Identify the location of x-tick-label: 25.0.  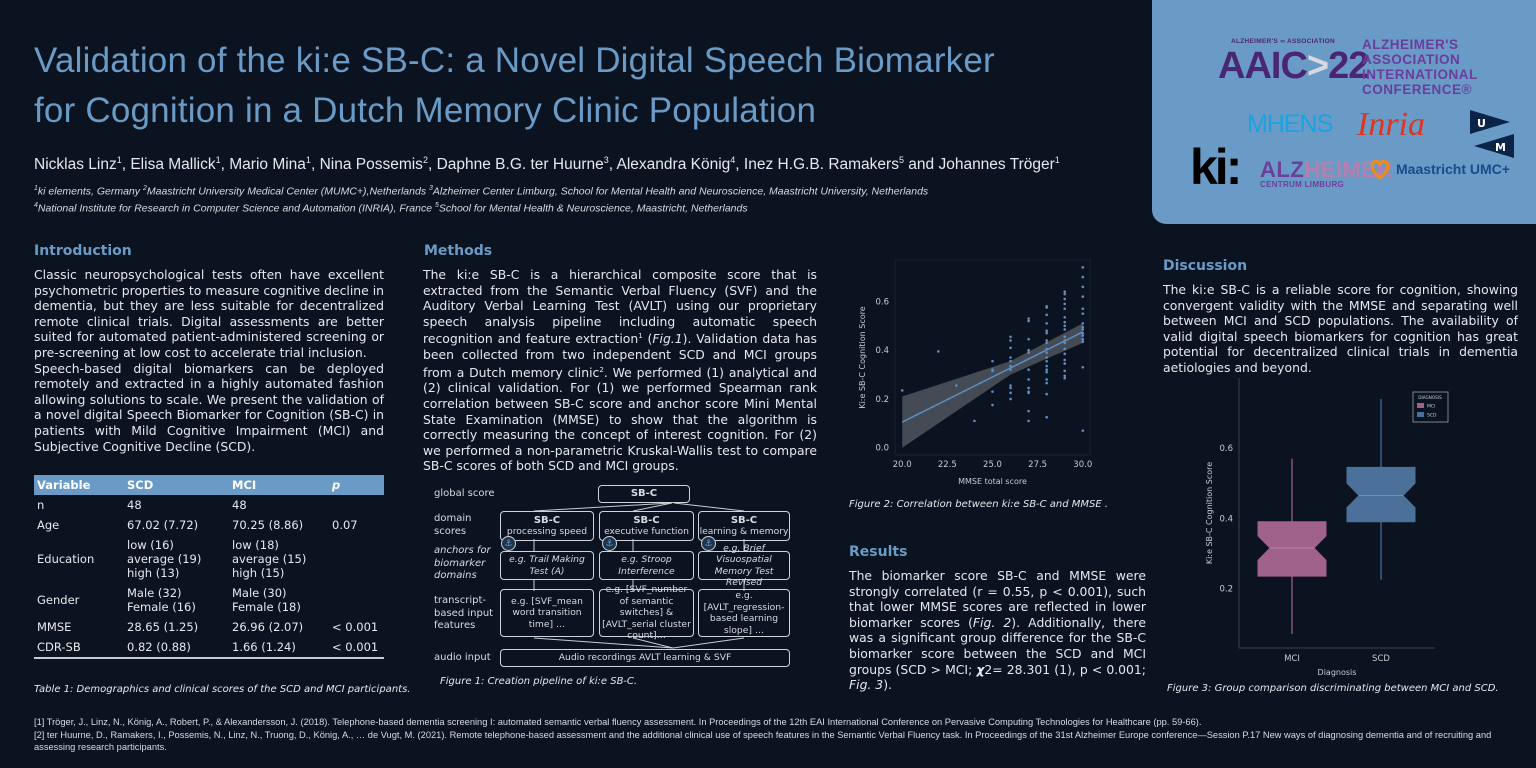
(992, 465).